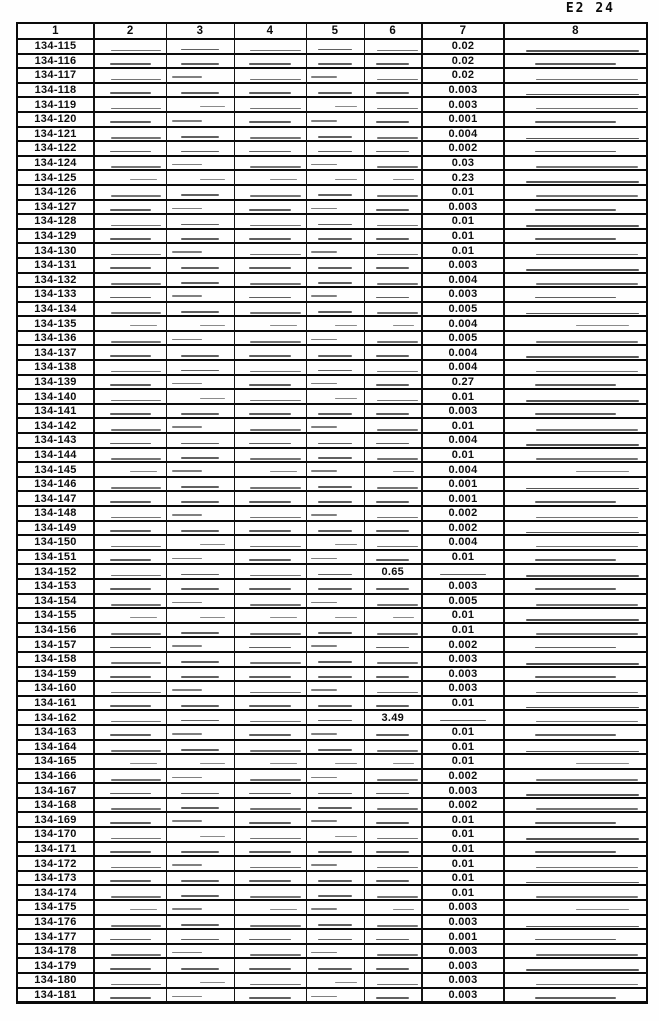  What do you see at coordinates (55, 893) in the screenshot?
I see `row-id-cell: 134-174` at bounding box center [55, 893].